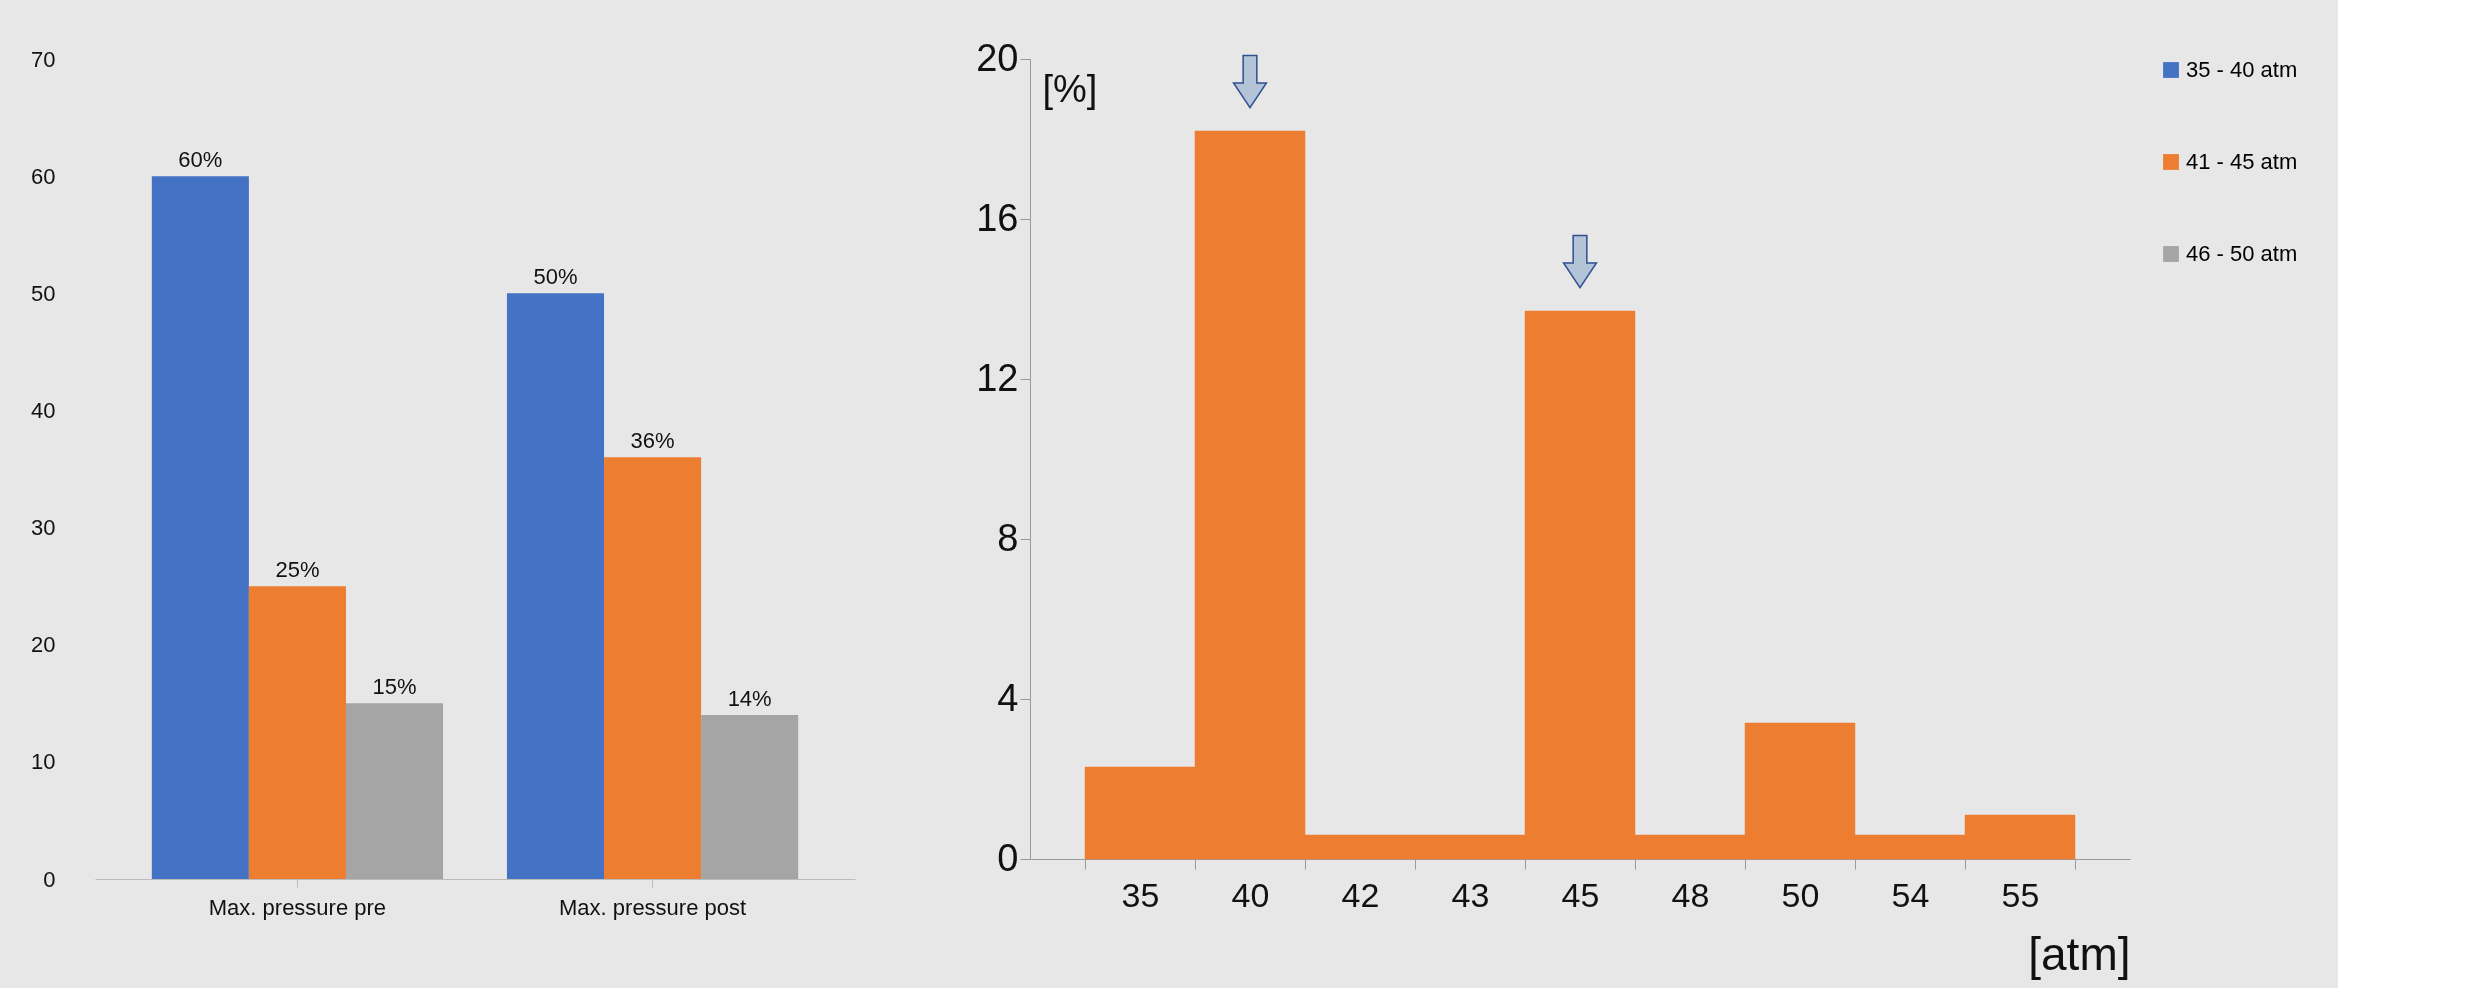  Describe the element at coordinates (2079, 953) in the screenshot. I see `x-axis-title: [atm]` at that location.